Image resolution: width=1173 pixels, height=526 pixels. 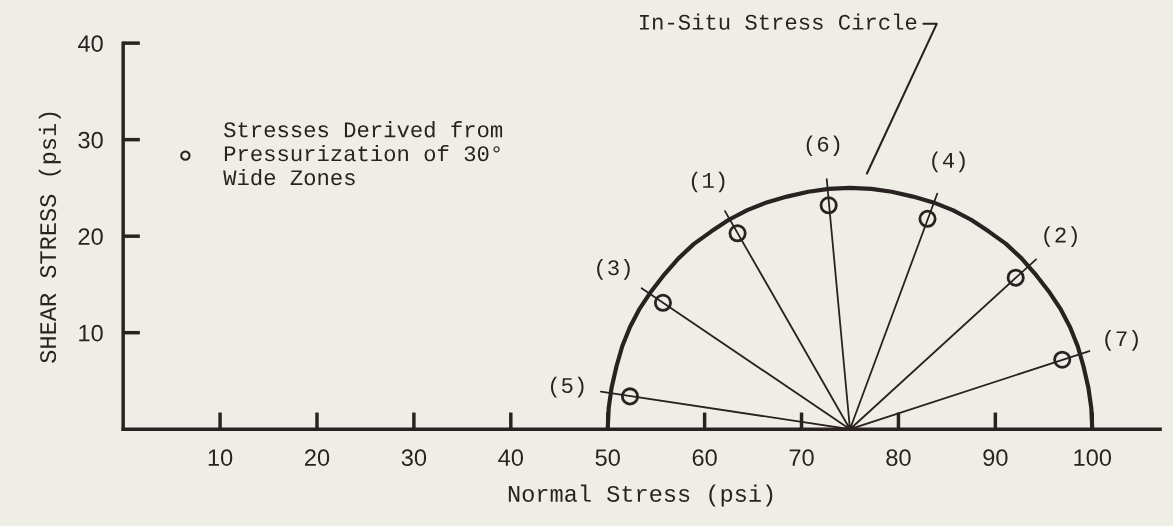 What do you see at coordinates (704, 457) in the screenshot?
I see `x-tick-label: 60` at bounding box center [704, 457].